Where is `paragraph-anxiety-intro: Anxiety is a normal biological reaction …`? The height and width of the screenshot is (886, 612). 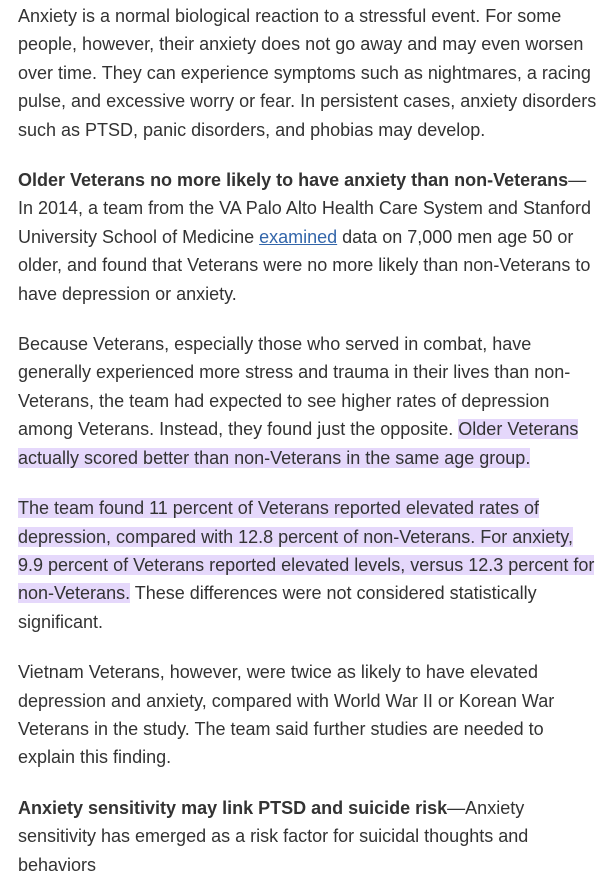 paragraph-anxiety-intro: Anxiety is a normal biological reaction … is located at coordinates (307, 73).